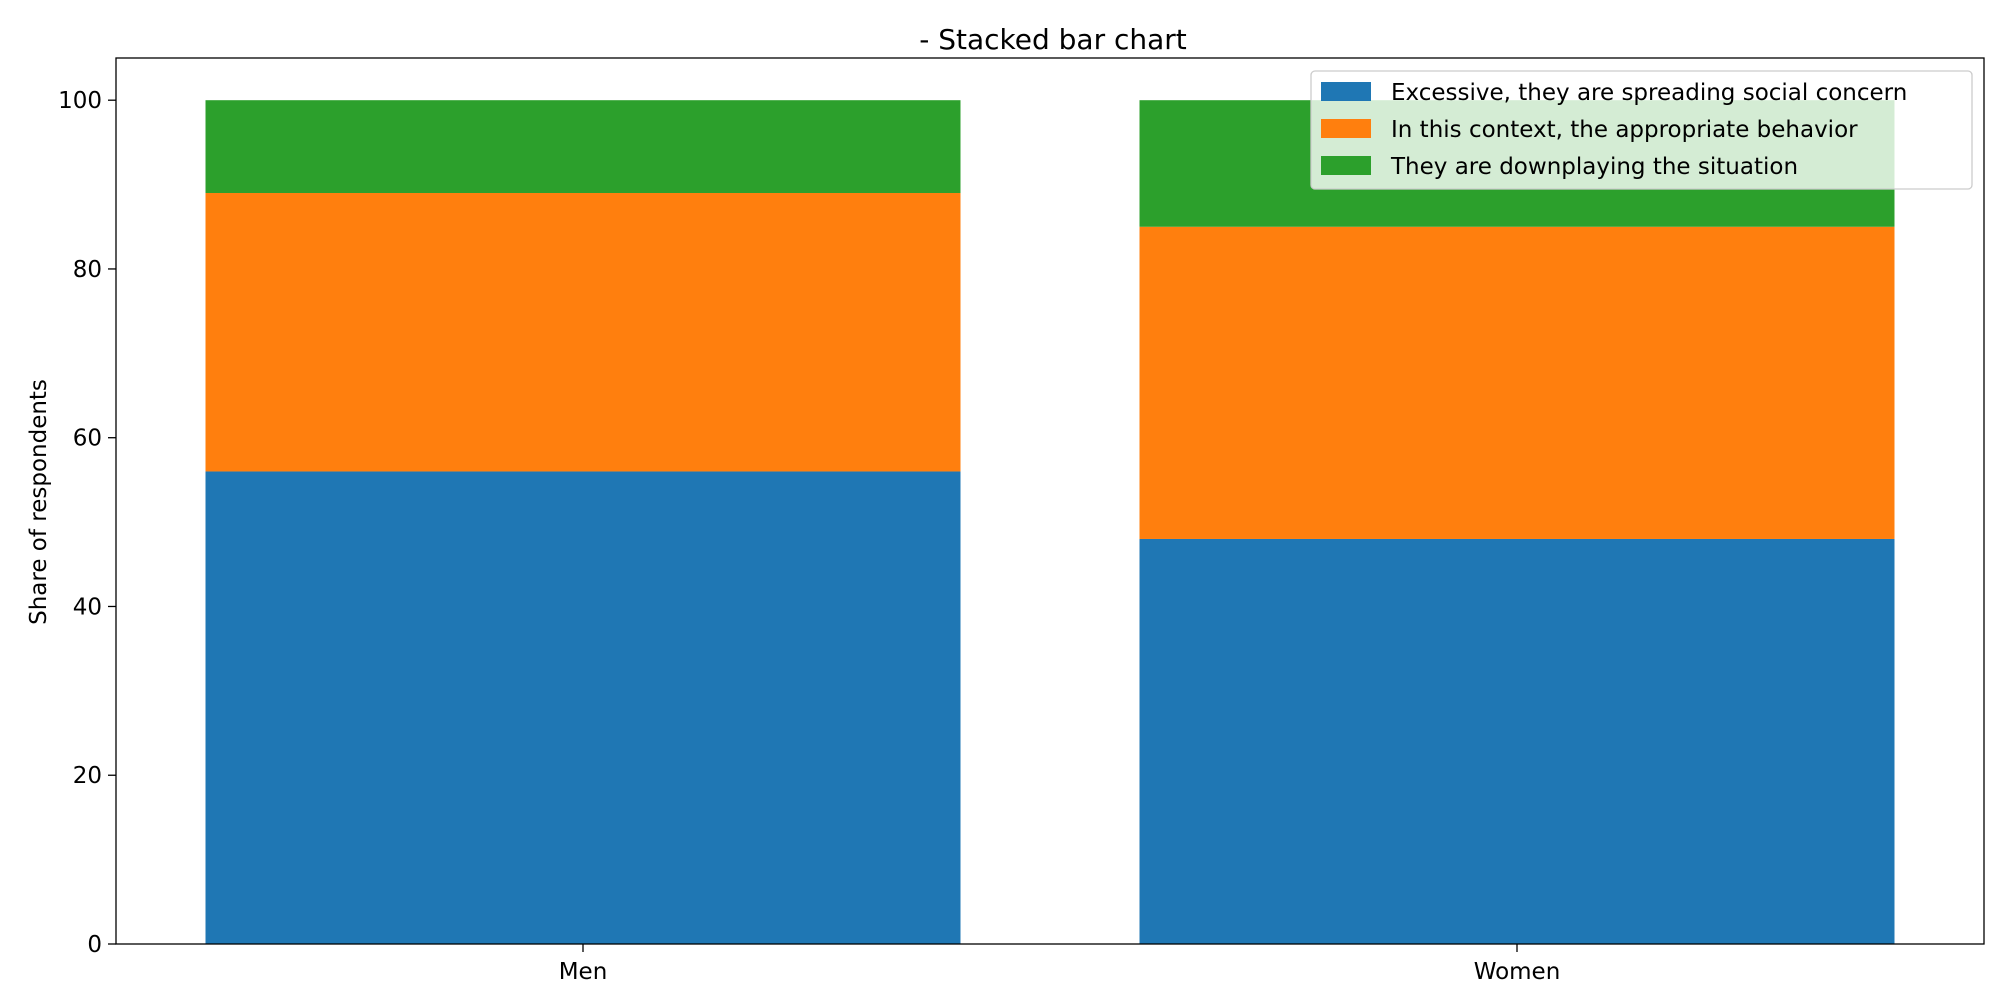  What do you see at coordinates (80, 101) in the screenshot?
I see `y-tick-label: 100` at bounding box center [80, 101].